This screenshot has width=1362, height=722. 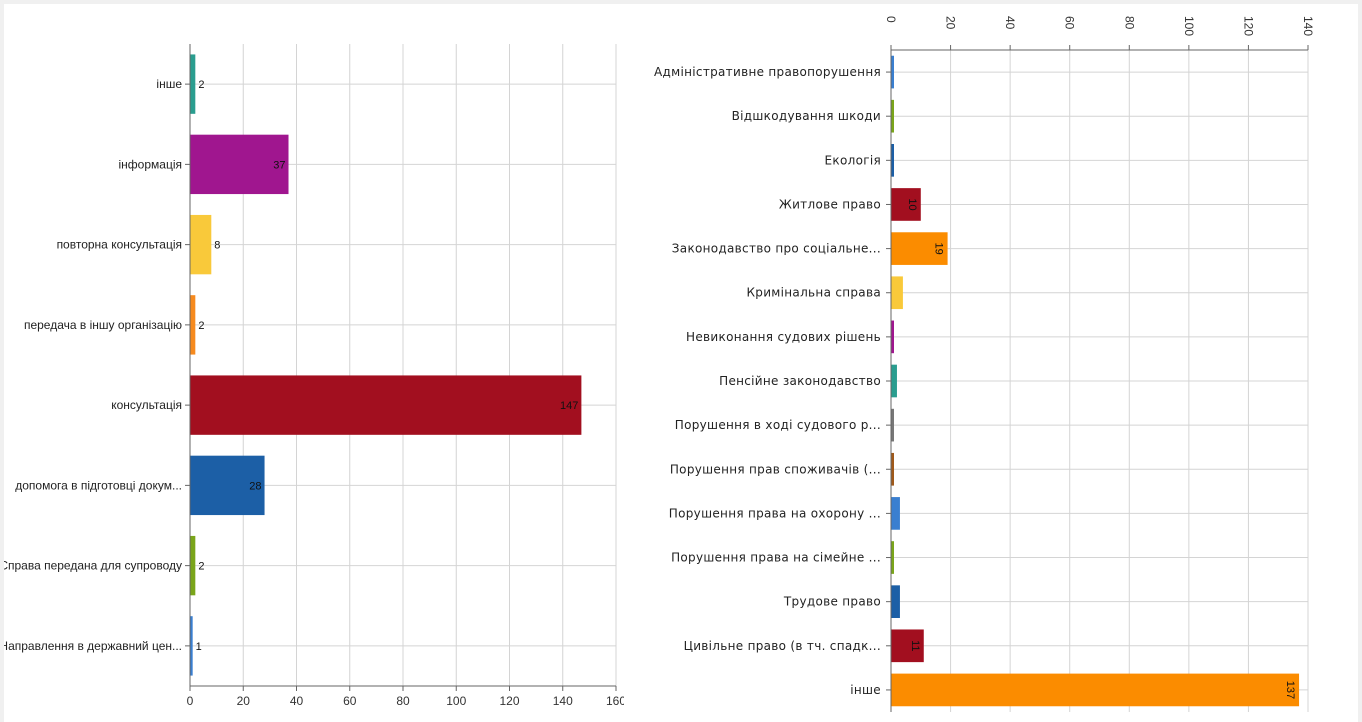 I want to click on category-label: передача в іншу організацію, so click(x=103, y=325).